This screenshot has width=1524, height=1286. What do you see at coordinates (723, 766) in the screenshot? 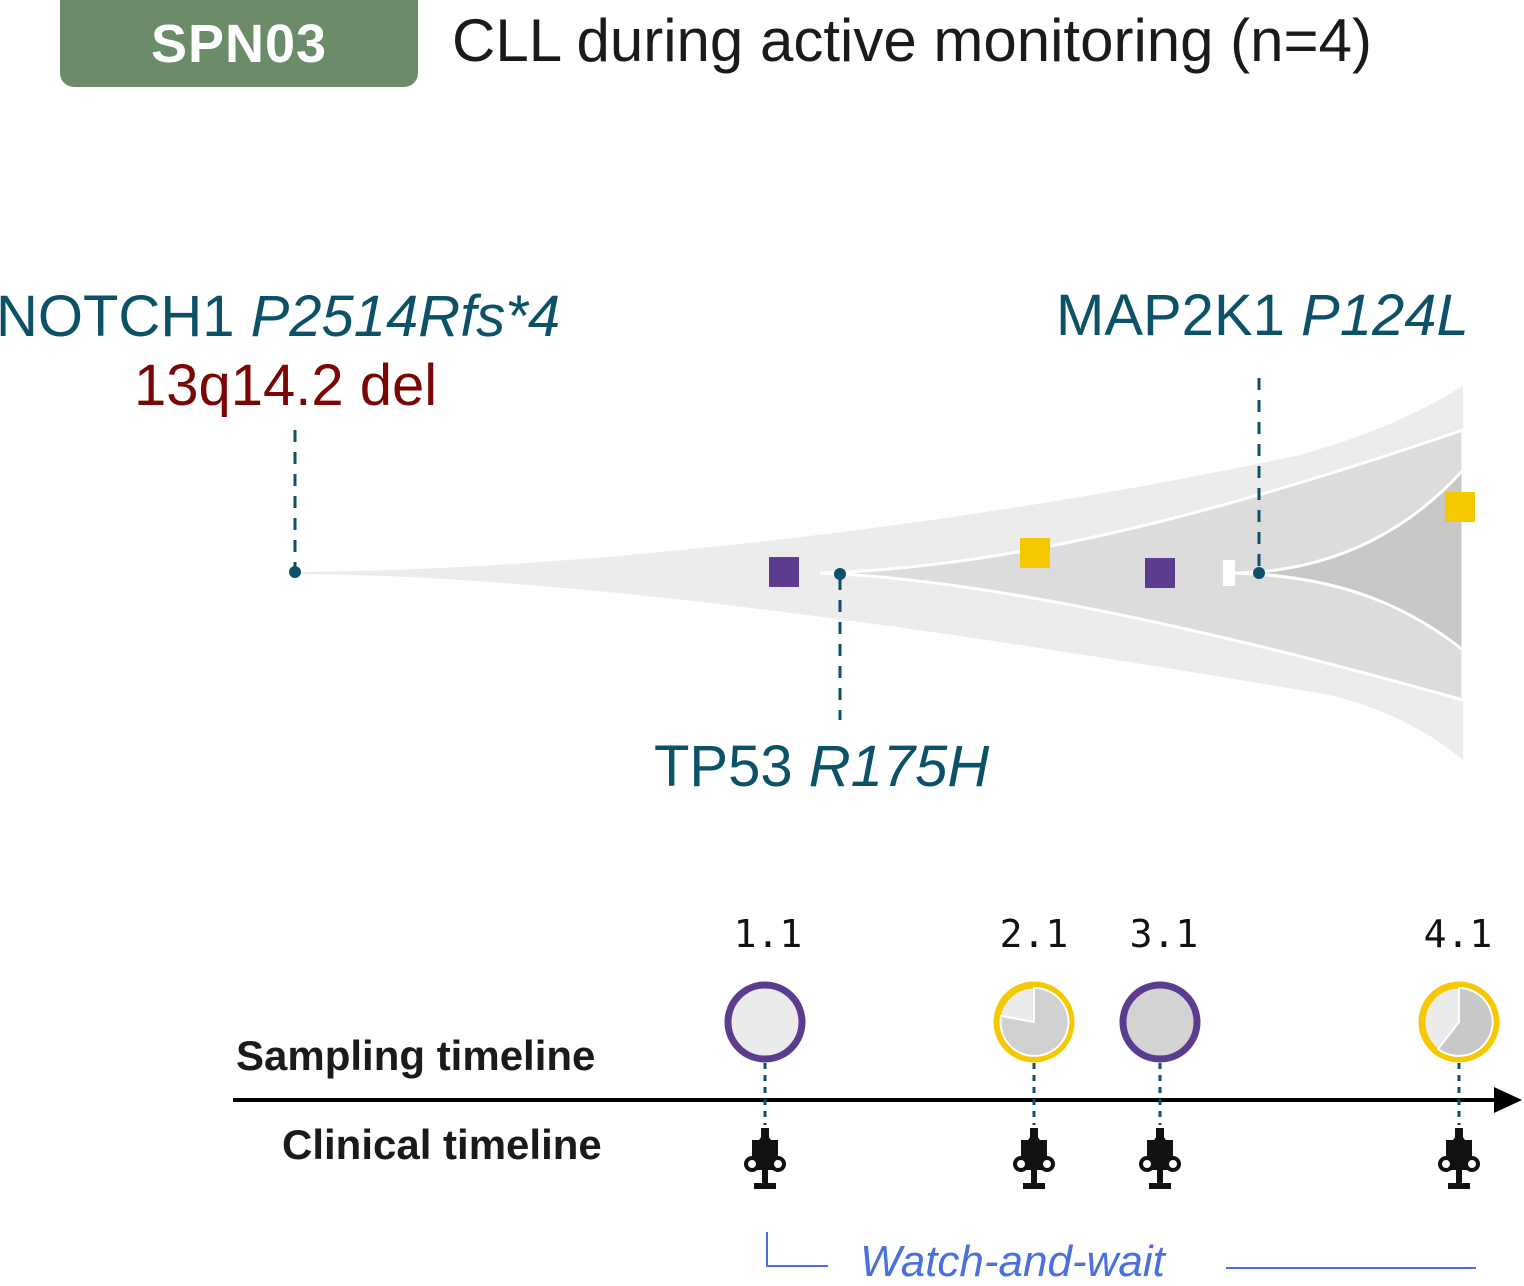
I see `tp53-gene: TP53` at bounding box center [723, 766].